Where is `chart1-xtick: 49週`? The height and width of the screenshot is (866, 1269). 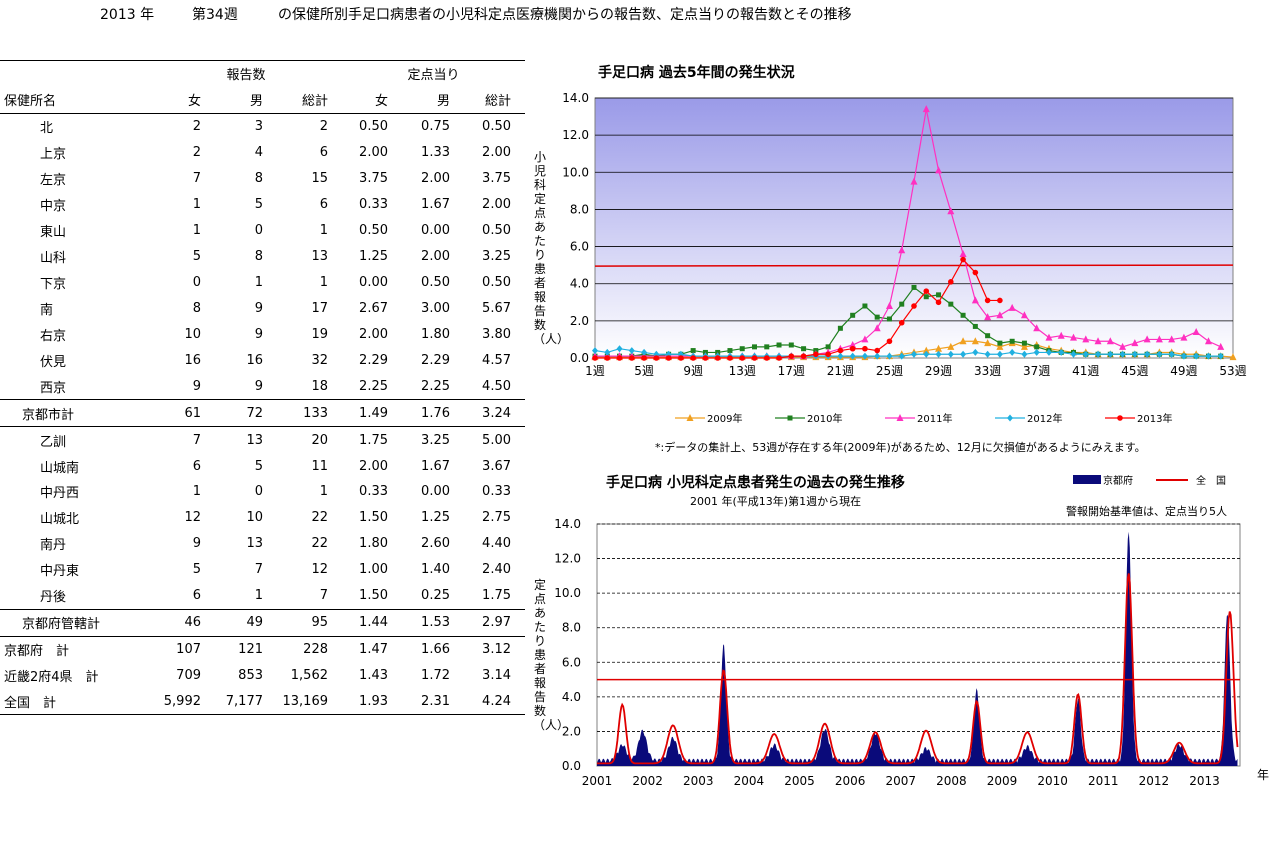 chart1-xtick: 49週 is located at coordinates (1183, 371).